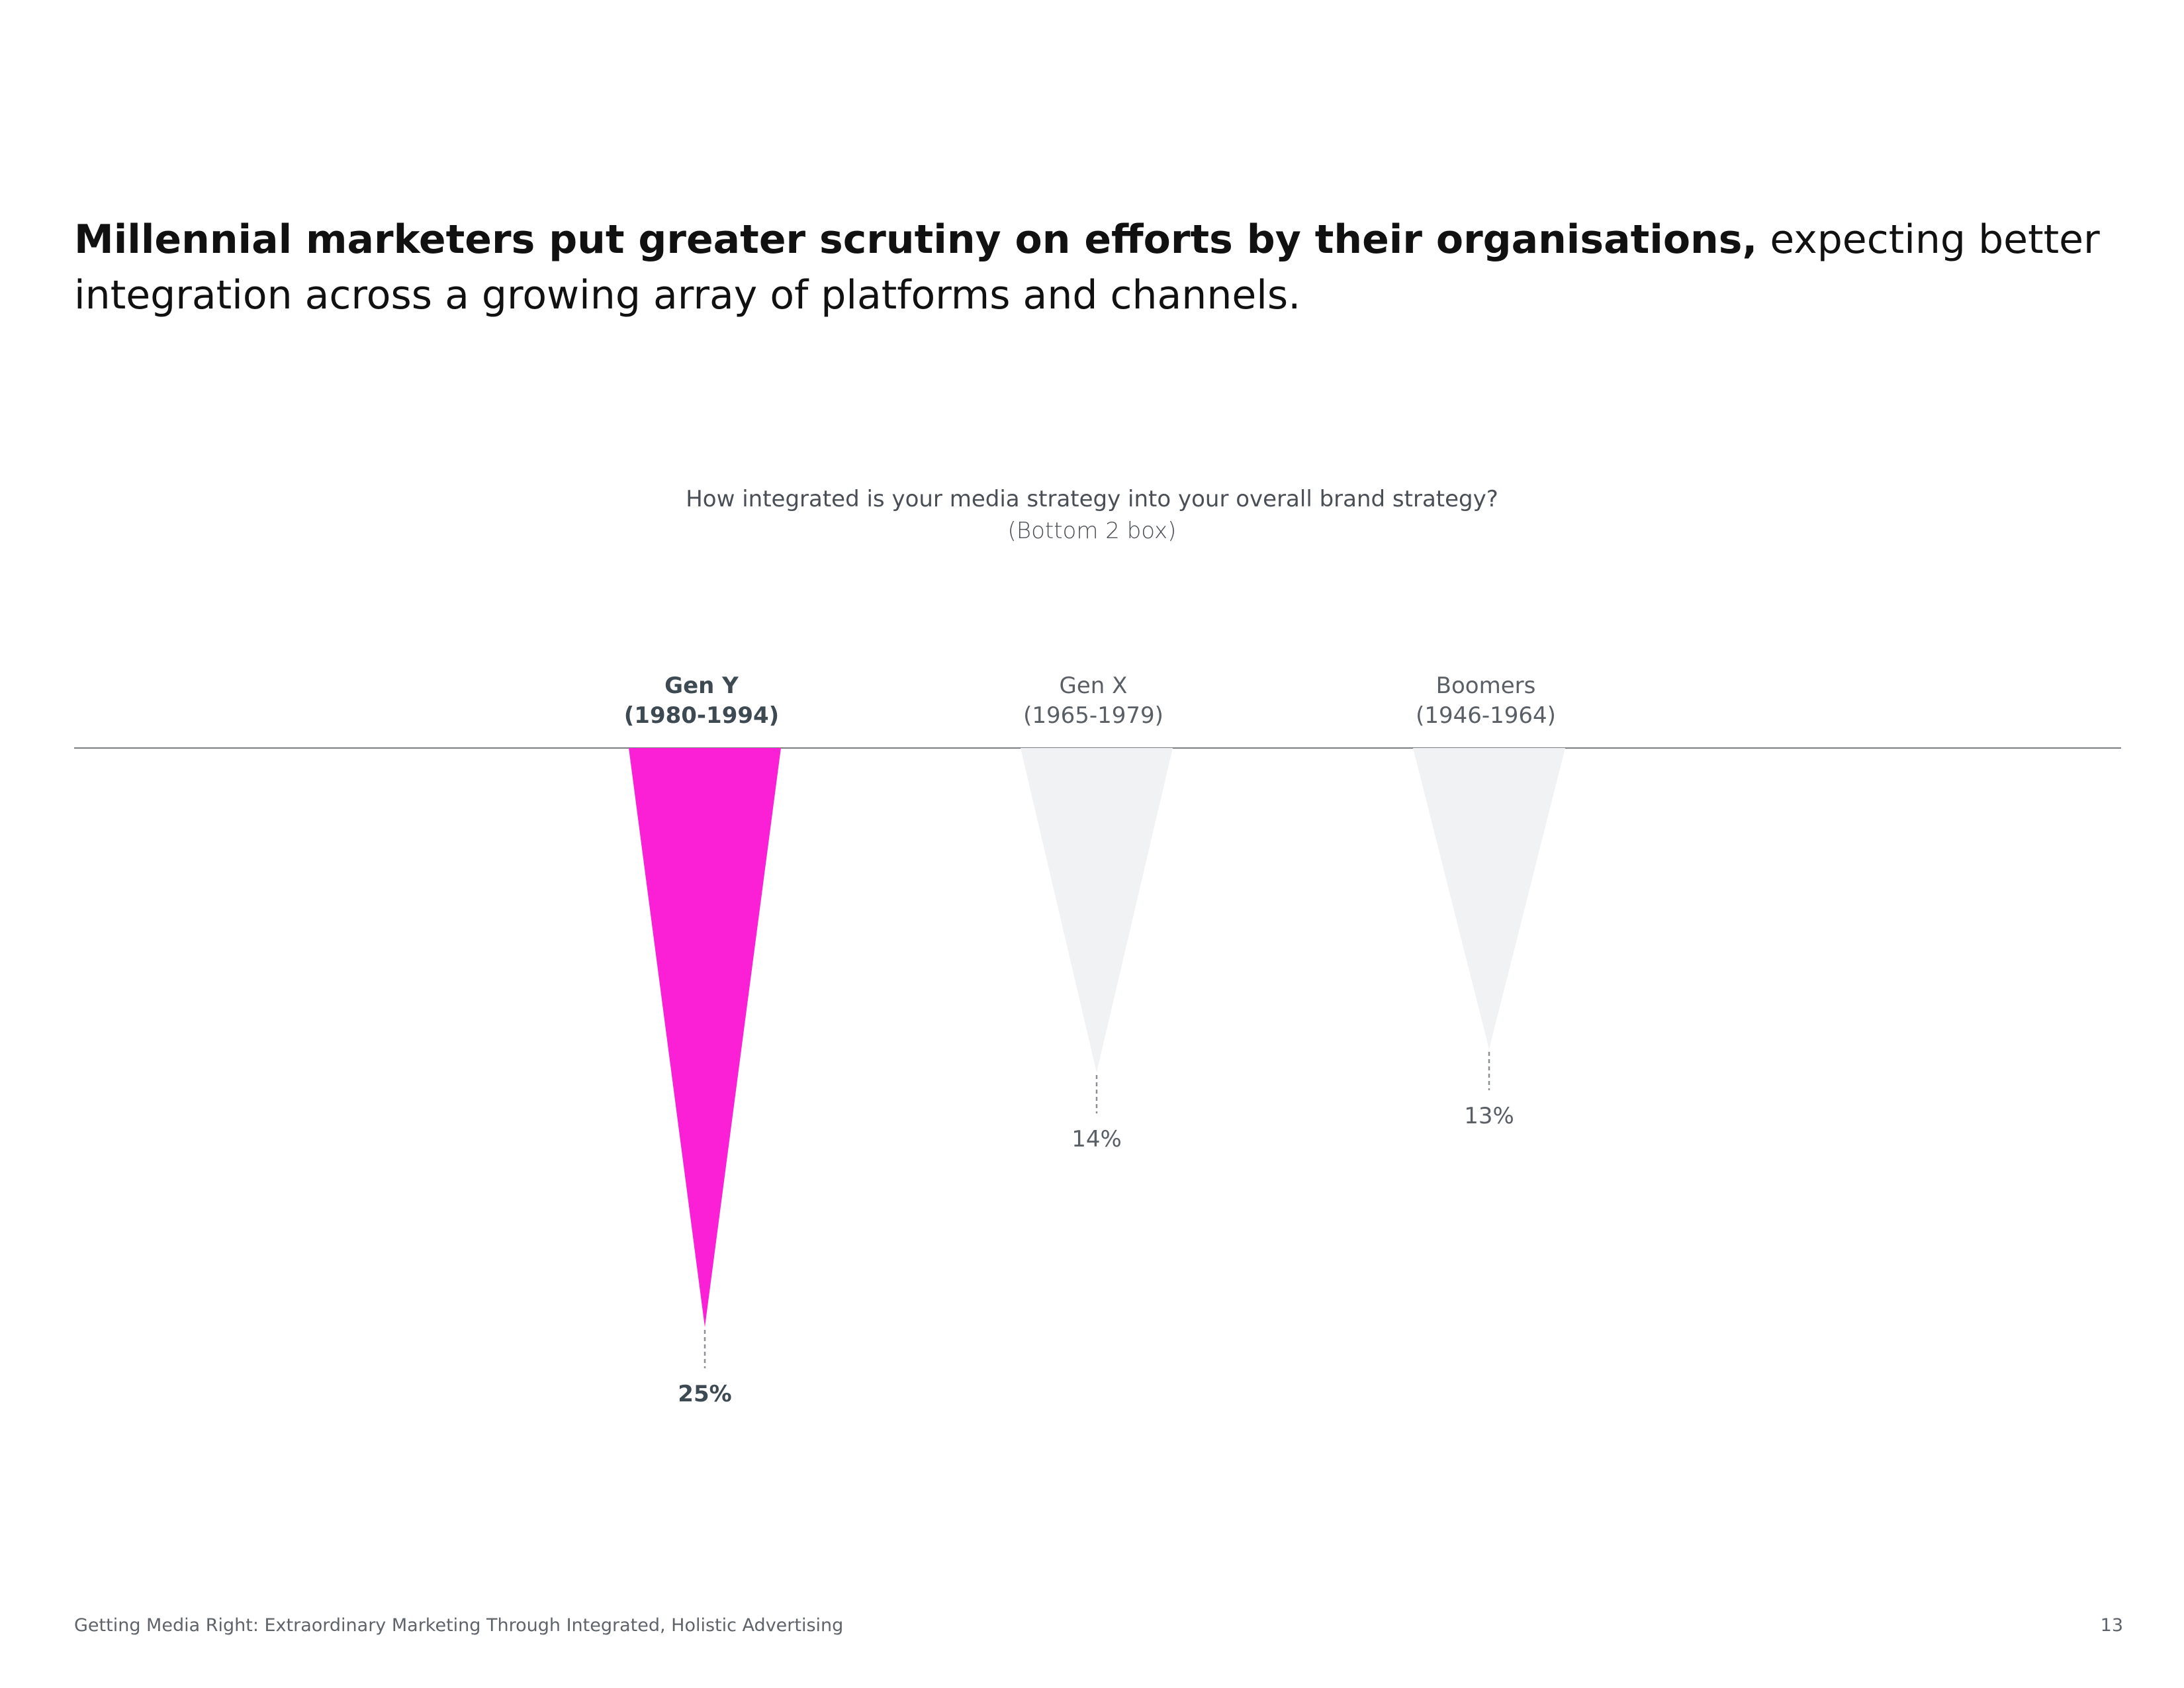 This screenshot has height=1688, width=2184. Describe the element at coordinates (1486, 686) in the screenshot. I see `category-label-2: Boomers` at that location.